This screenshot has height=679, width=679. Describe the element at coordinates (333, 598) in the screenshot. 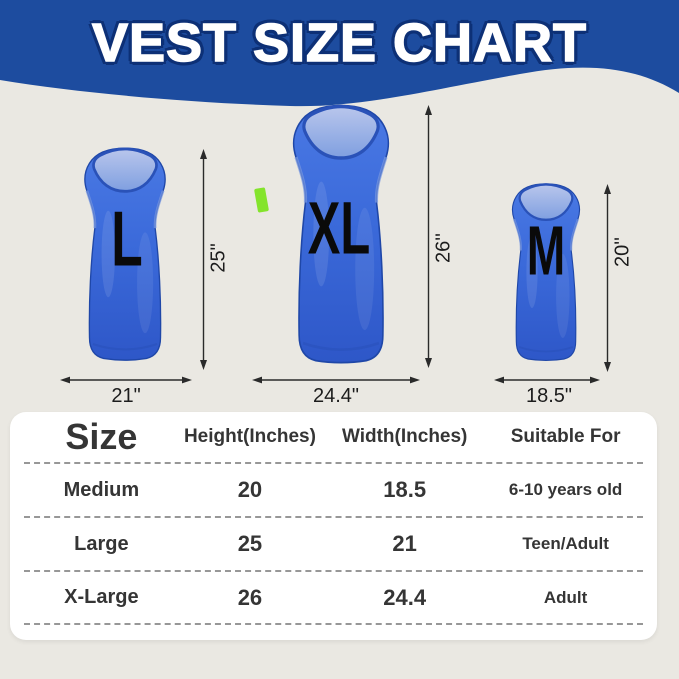

I see `table-row-xlarge: X-Large 26 24.4 Adult` at that location.